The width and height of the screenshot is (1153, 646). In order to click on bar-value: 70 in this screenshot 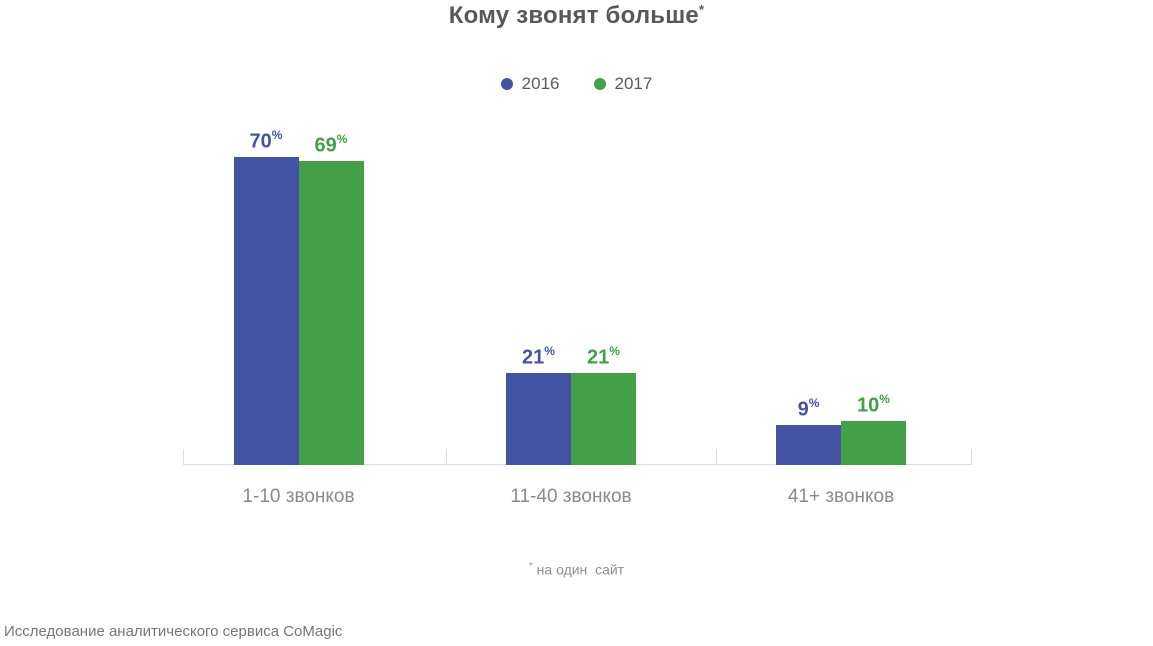, I will do `click(260, 141)`.